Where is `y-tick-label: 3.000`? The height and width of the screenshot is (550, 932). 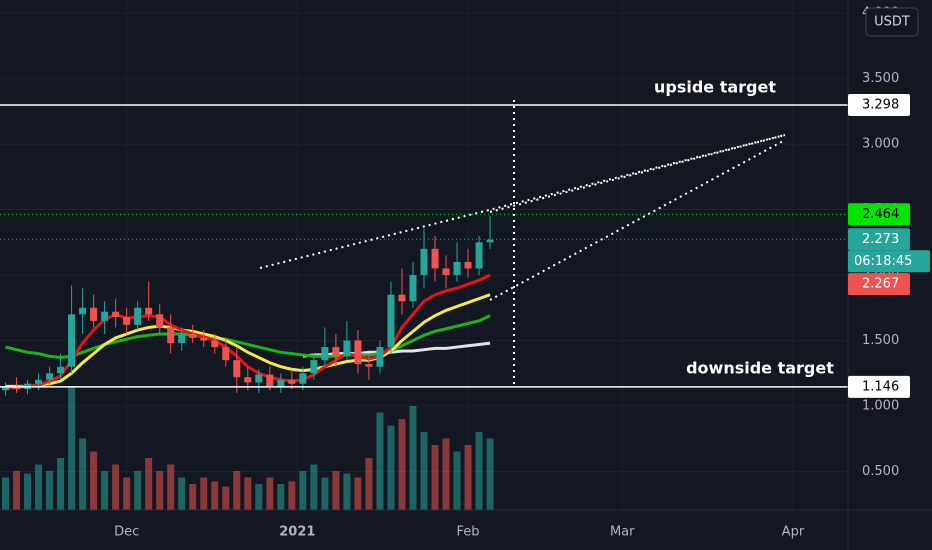 y-tick-label: 3.000 is located at coordinates (880, 144).